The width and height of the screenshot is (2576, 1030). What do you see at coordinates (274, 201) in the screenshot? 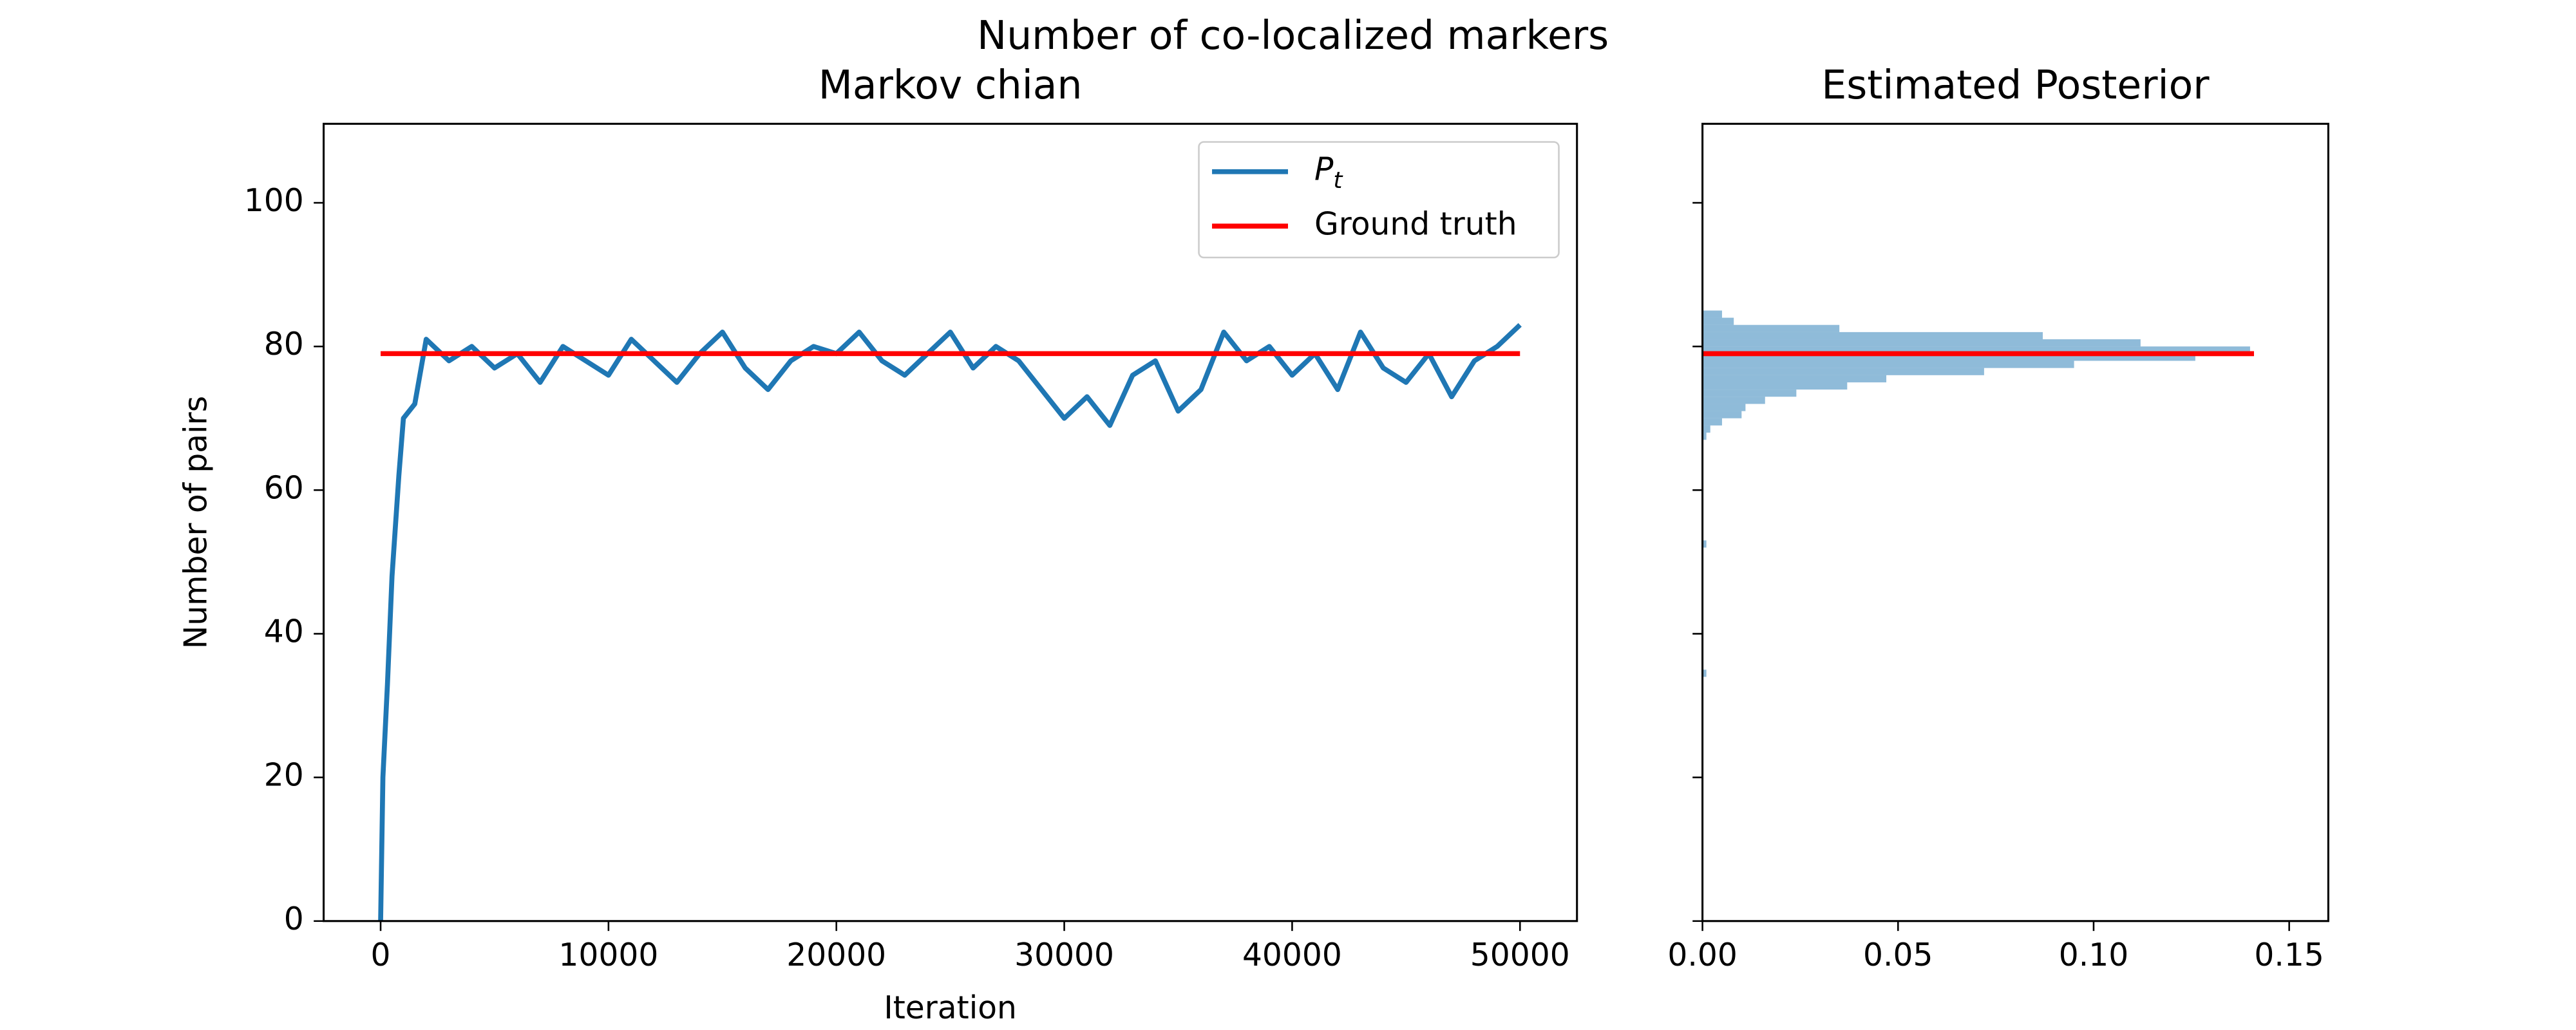
I see `y-tick-label: 100` at bounding box center [274, 201].